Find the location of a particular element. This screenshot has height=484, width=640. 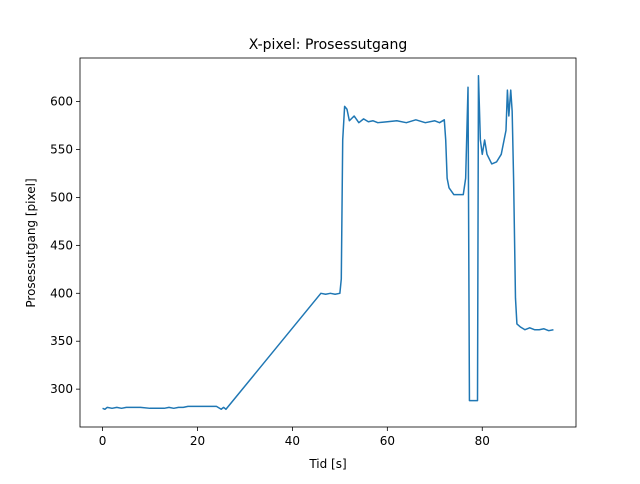

y-tick-label: 450 is located at coordinates (61, 245).